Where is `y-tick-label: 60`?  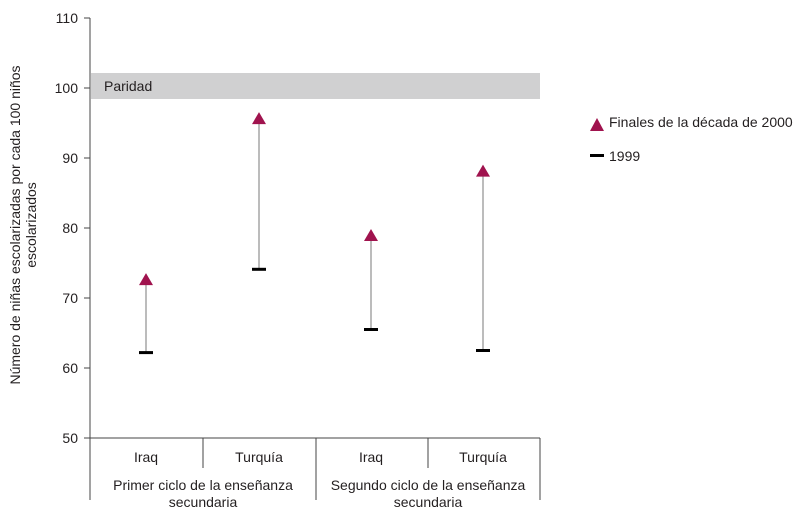 y-tick-label: 60 is located at coordinates (70, 368).